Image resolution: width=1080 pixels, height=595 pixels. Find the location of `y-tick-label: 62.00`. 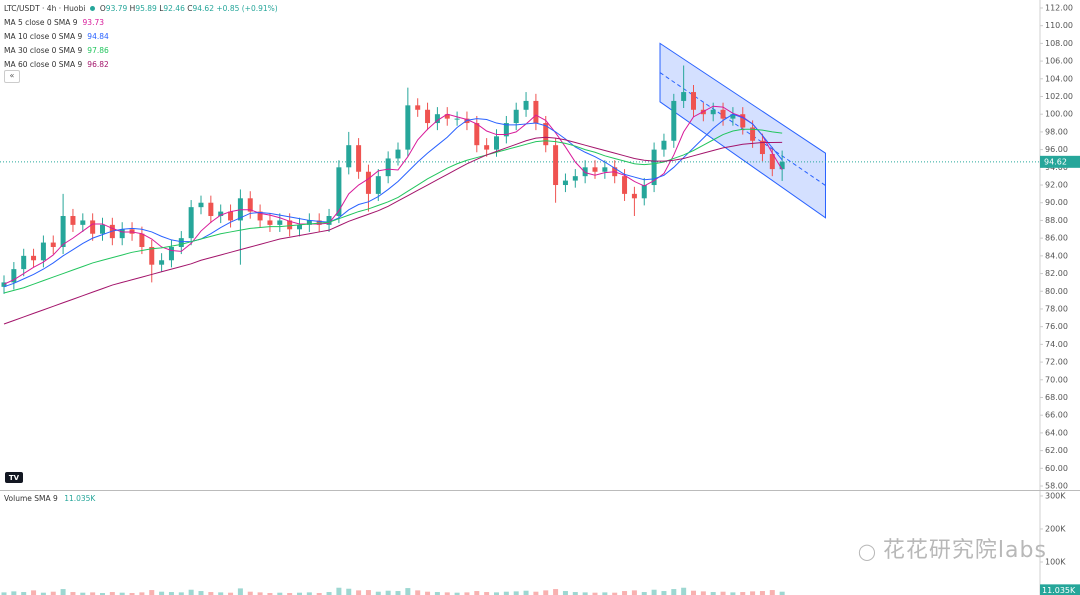

y-tick-label: 62.00 is located at coordinates (1056, 450).